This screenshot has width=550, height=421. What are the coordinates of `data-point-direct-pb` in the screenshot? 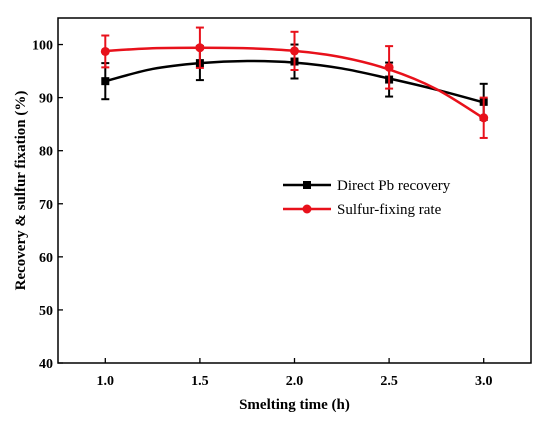 It's located at (105, 81).